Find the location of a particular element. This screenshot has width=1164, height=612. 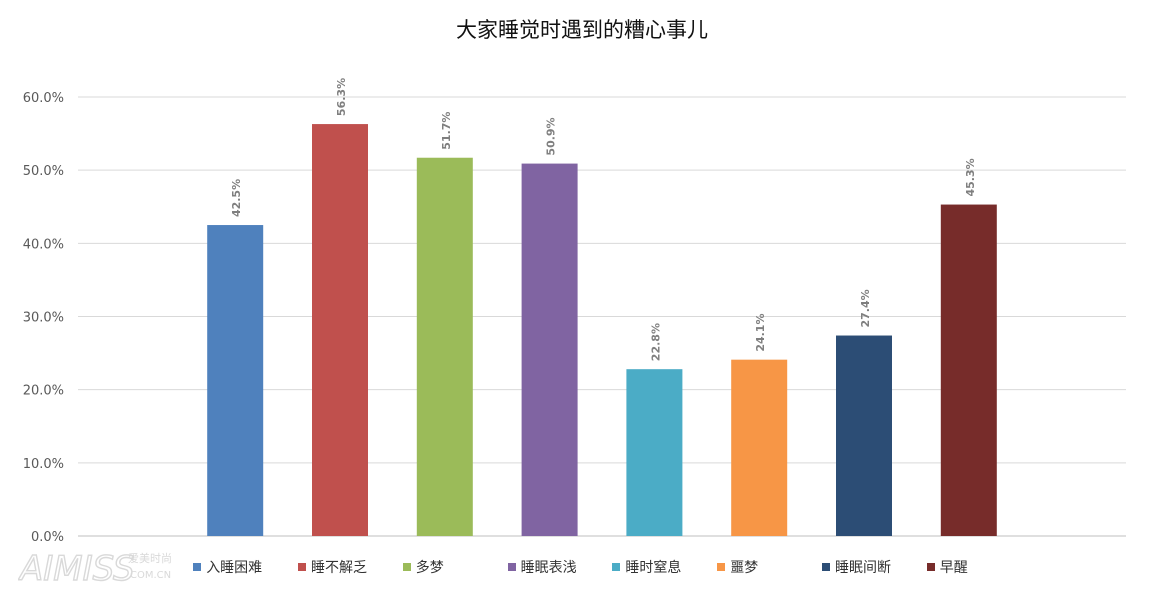

legend-label: 早醒 is located at coordinates (953, 568).